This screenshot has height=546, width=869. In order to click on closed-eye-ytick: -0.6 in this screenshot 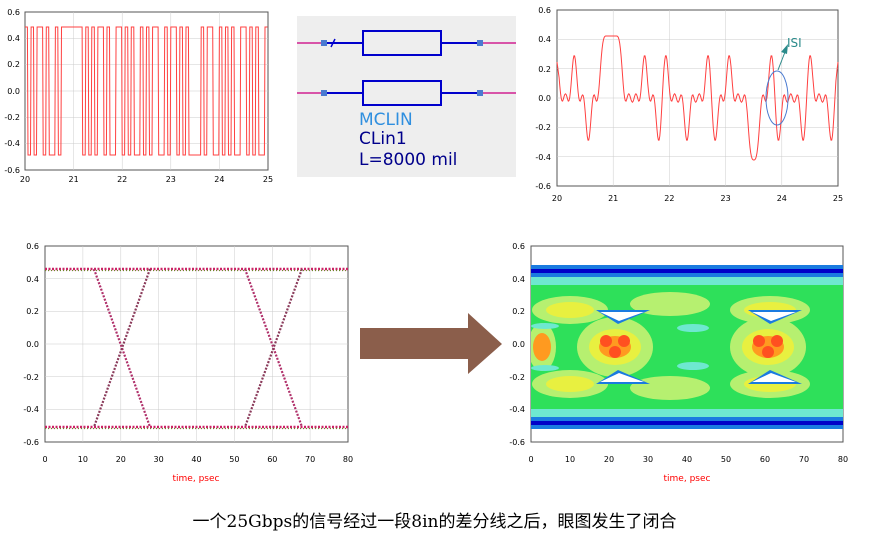, I will do `click(517, 442)`.